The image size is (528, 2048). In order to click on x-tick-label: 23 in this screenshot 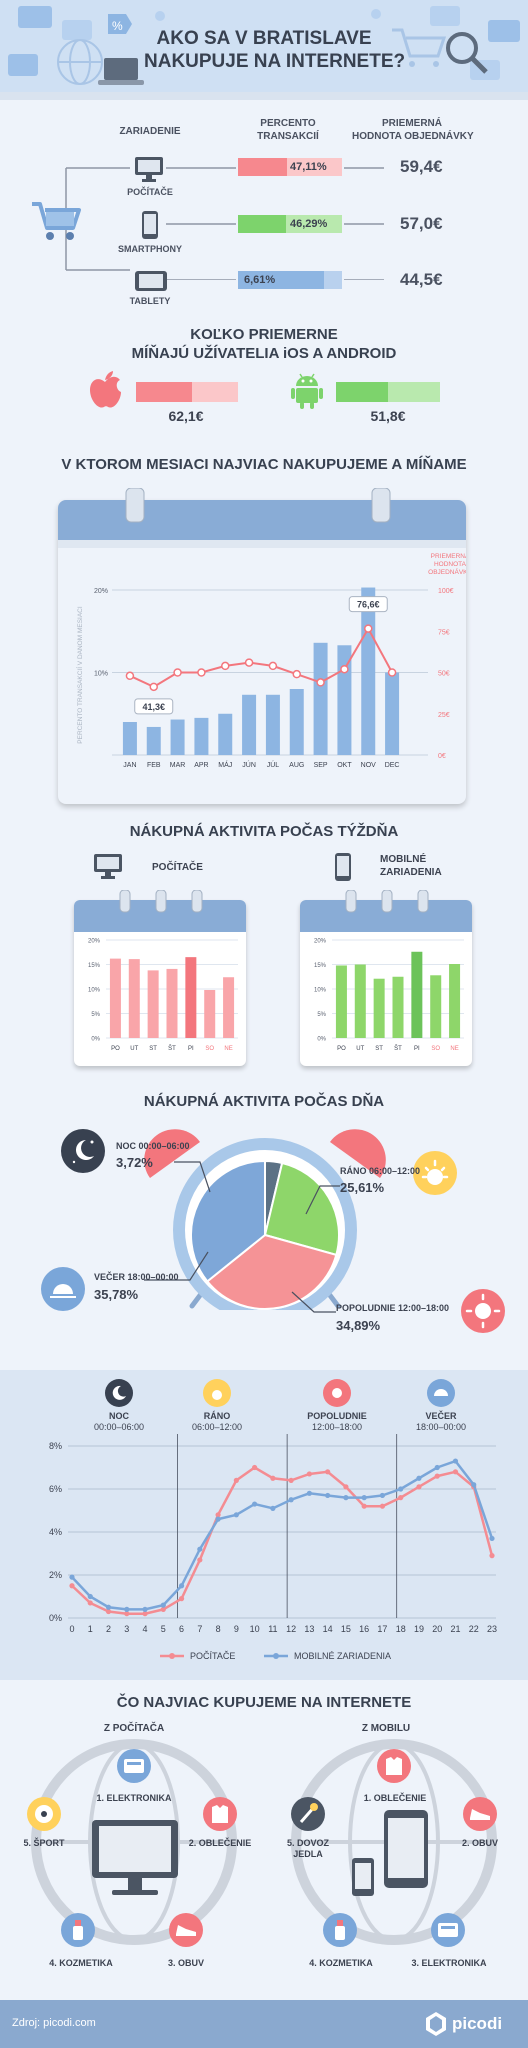, I will do `click(492, 1629)`.